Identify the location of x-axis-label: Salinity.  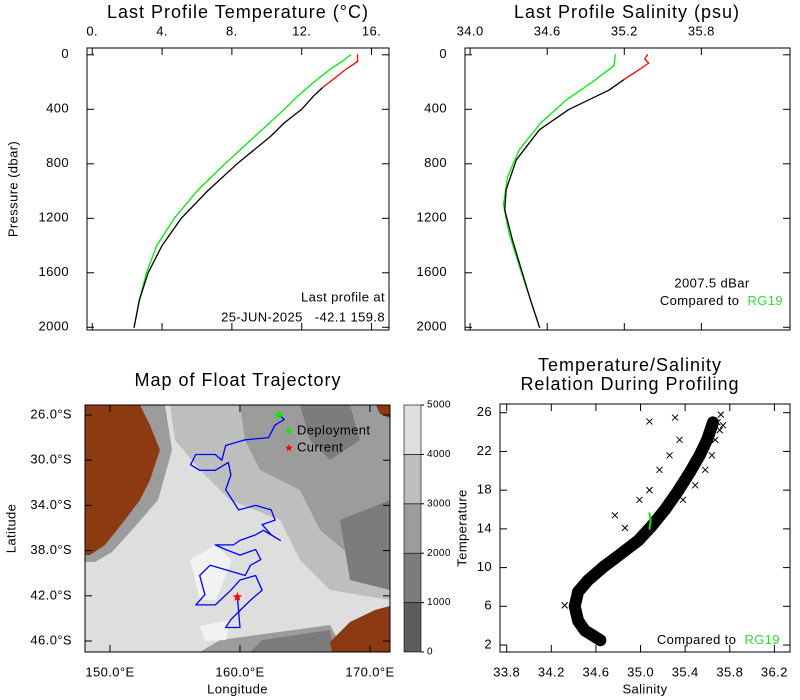
(644, 688).